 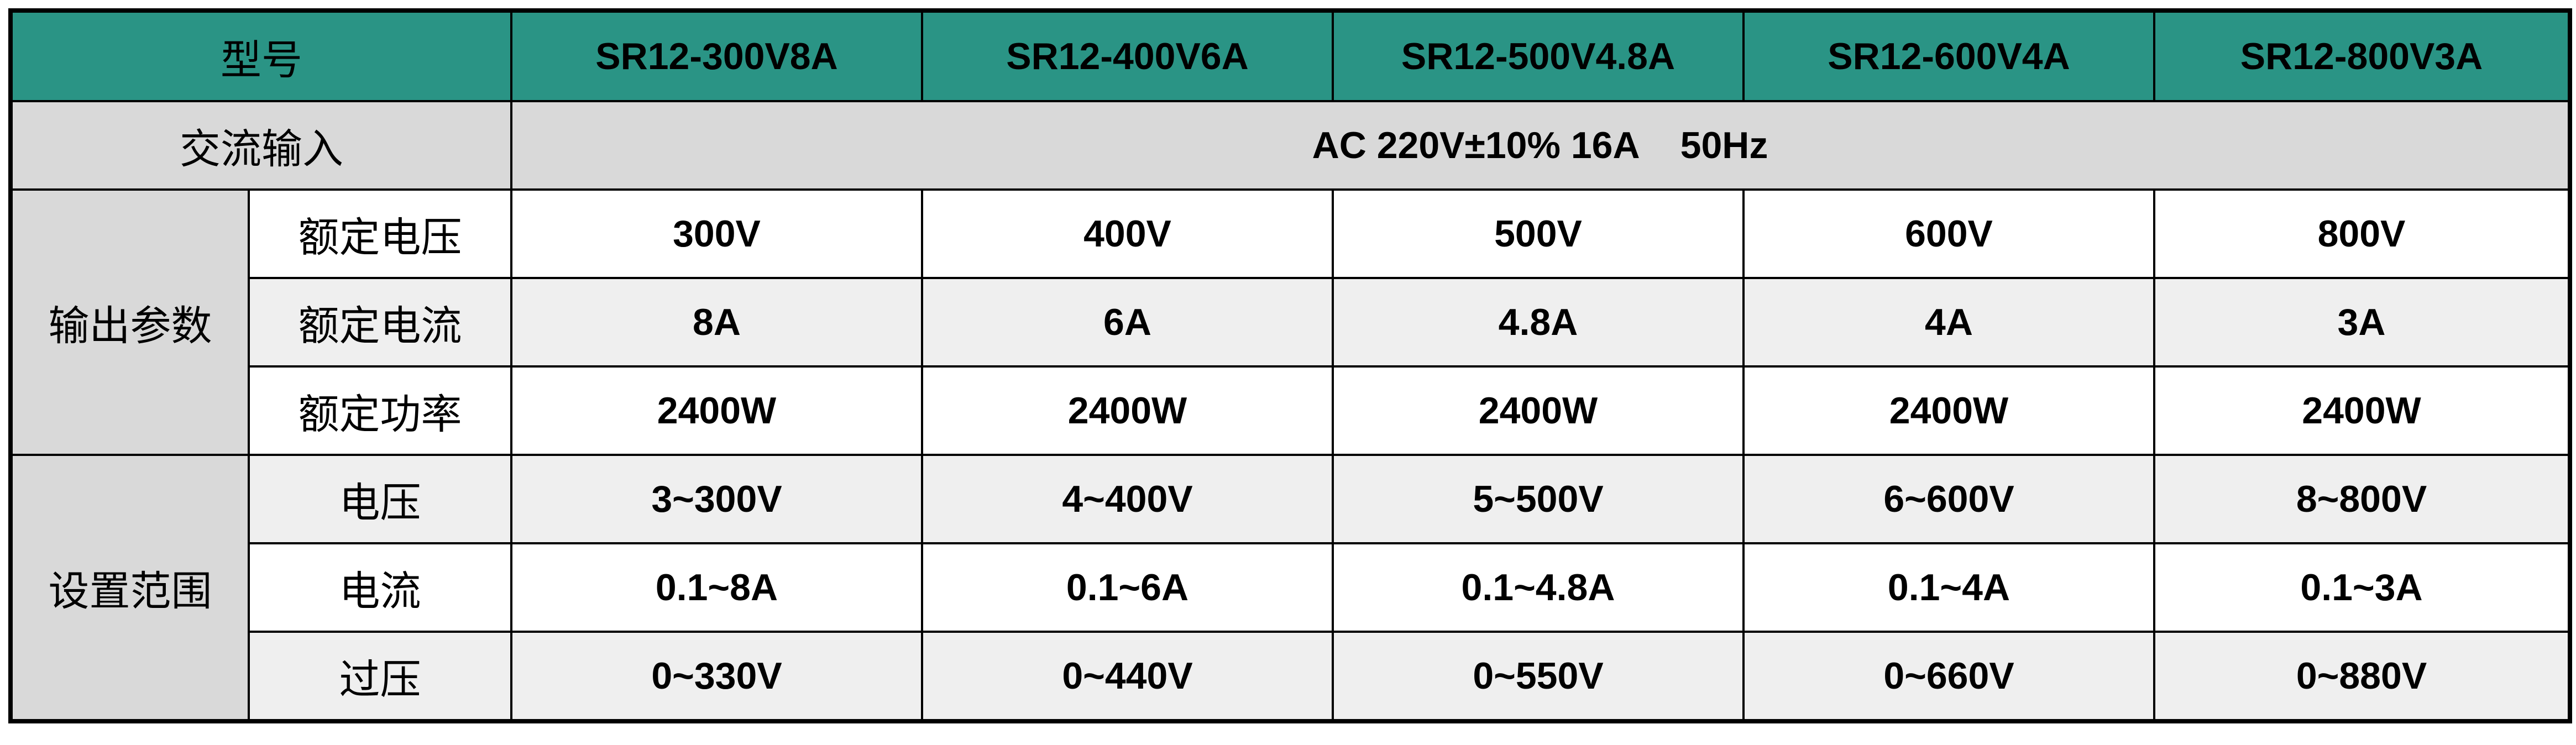 What do you see at coordinates (1540, 145) in the screenshot?
I see `input-value: AC 220V±10% 16A 50Hz` at bounding box center [1540, 145].